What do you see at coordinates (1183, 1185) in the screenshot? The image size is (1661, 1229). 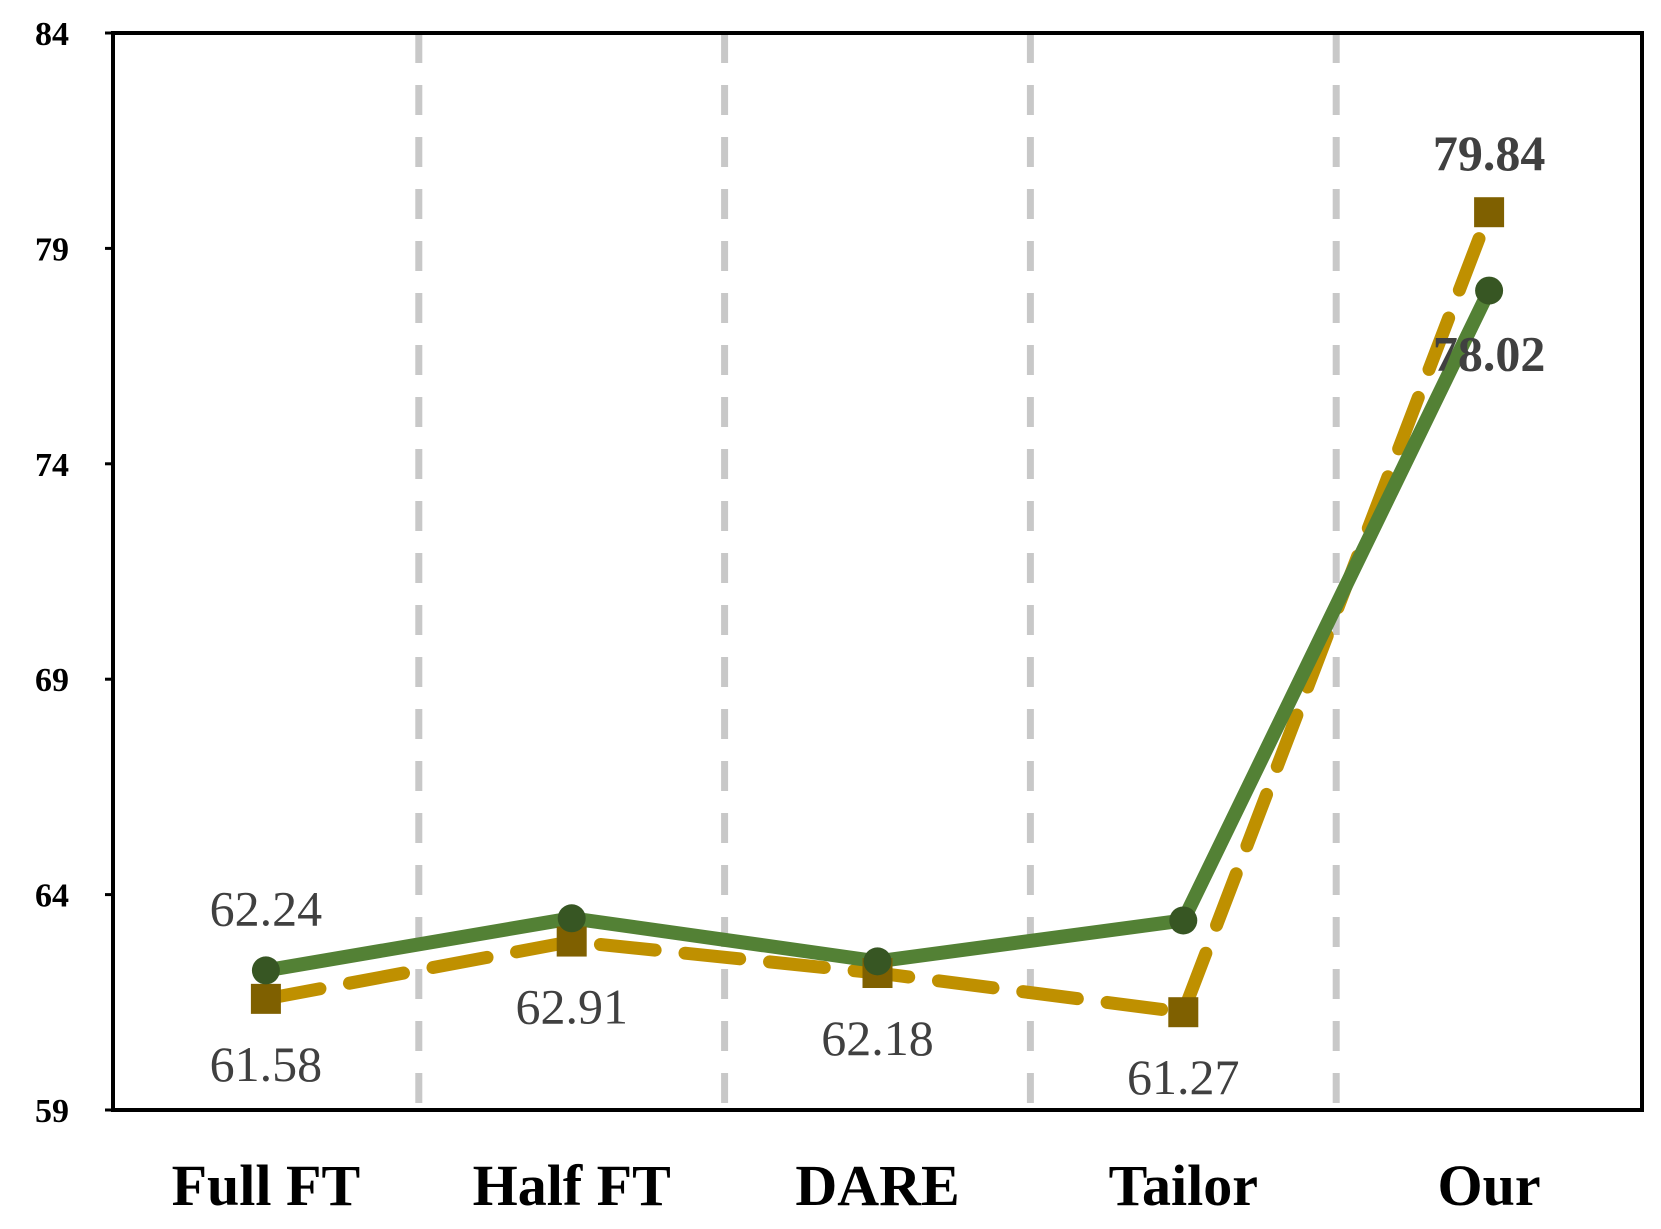 I see `x-tick-label: Tailor` at bounding box center [1183, 1185].